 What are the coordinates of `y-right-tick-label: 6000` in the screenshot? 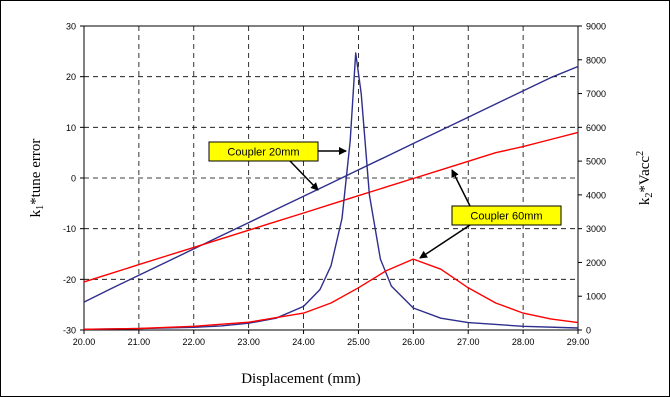 It's located at (596, 128).